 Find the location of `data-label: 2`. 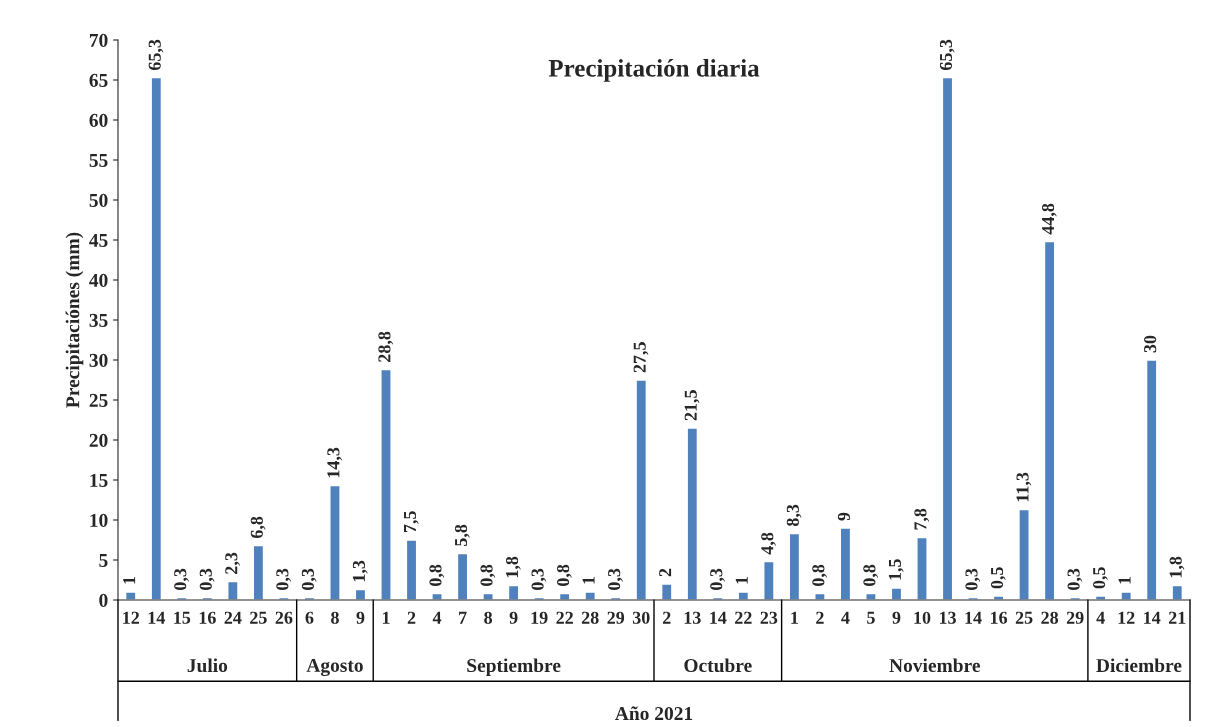

data-label: 2 is located at coordinates (665, 572).